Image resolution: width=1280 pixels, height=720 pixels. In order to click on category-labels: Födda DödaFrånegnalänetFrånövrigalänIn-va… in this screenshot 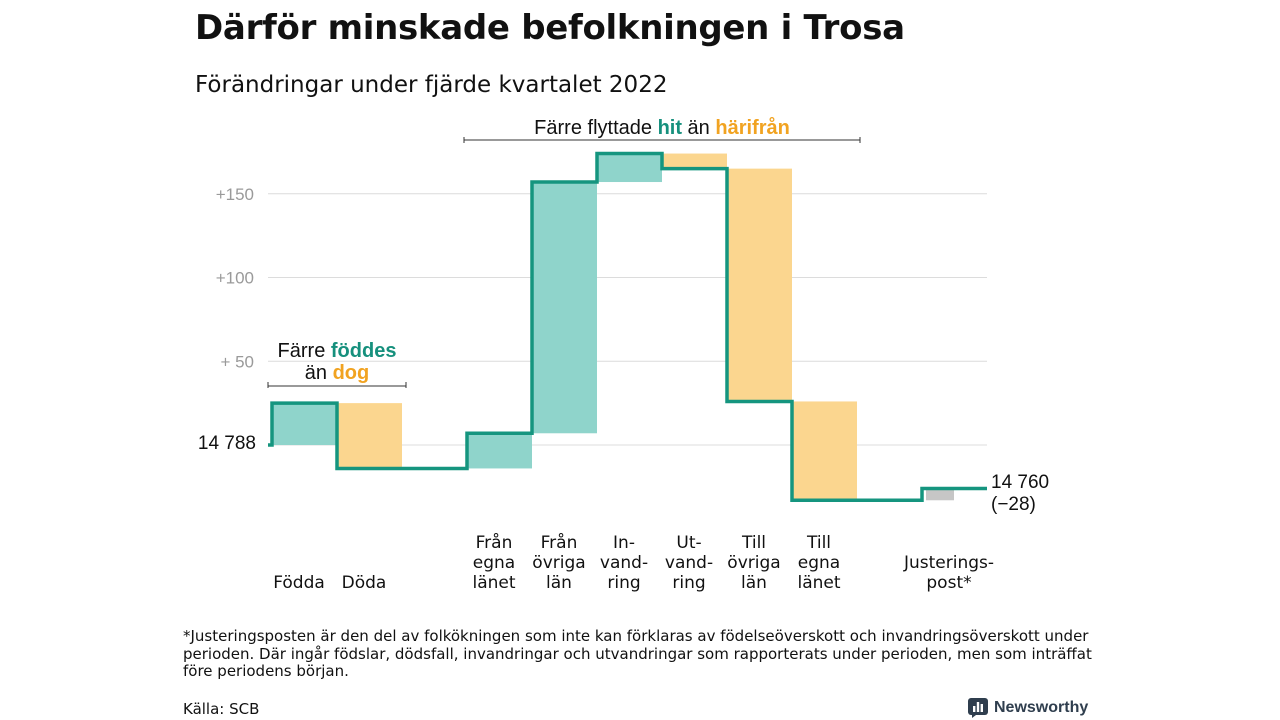, I will do `click(633, 562)`.